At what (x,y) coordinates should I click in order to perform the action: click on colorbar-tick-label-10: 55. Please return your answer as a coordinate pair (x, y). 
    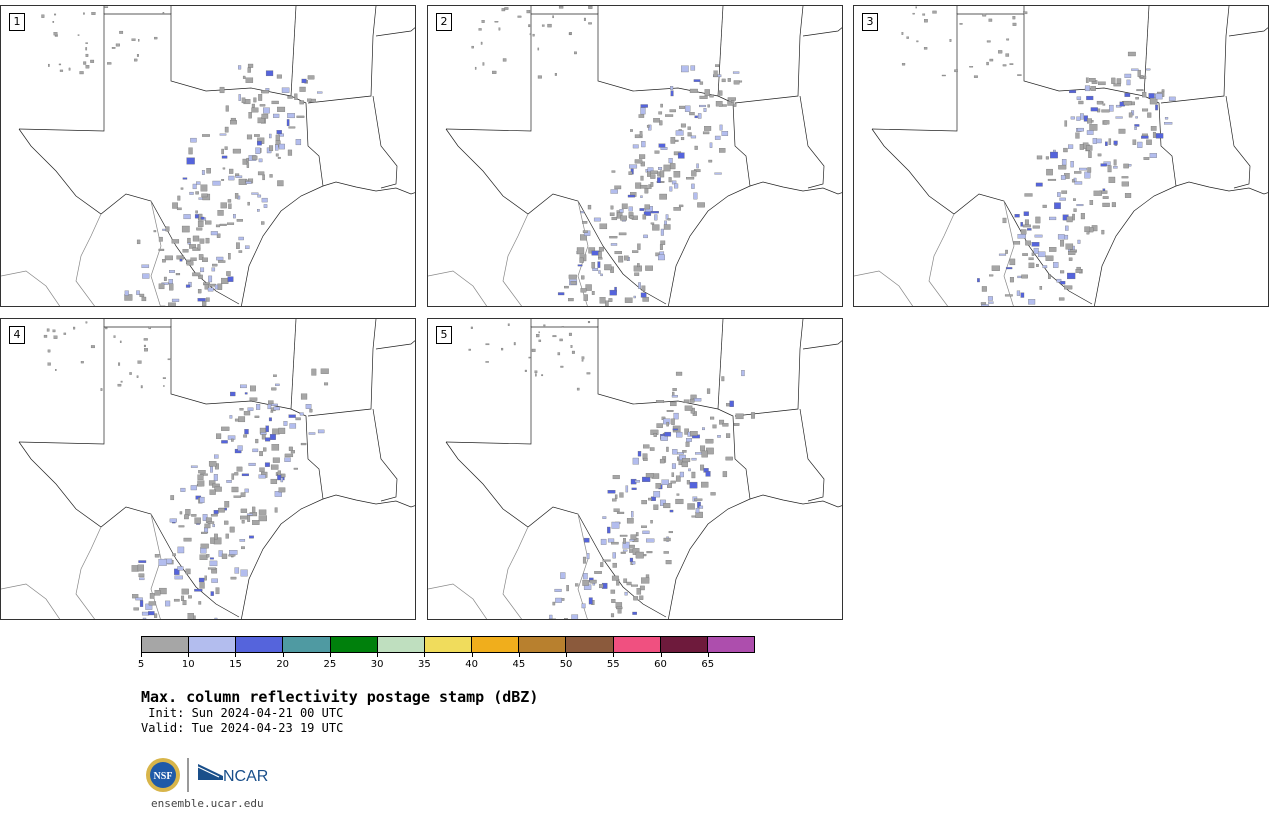
    Looking at the image, I should click on (613, 664).